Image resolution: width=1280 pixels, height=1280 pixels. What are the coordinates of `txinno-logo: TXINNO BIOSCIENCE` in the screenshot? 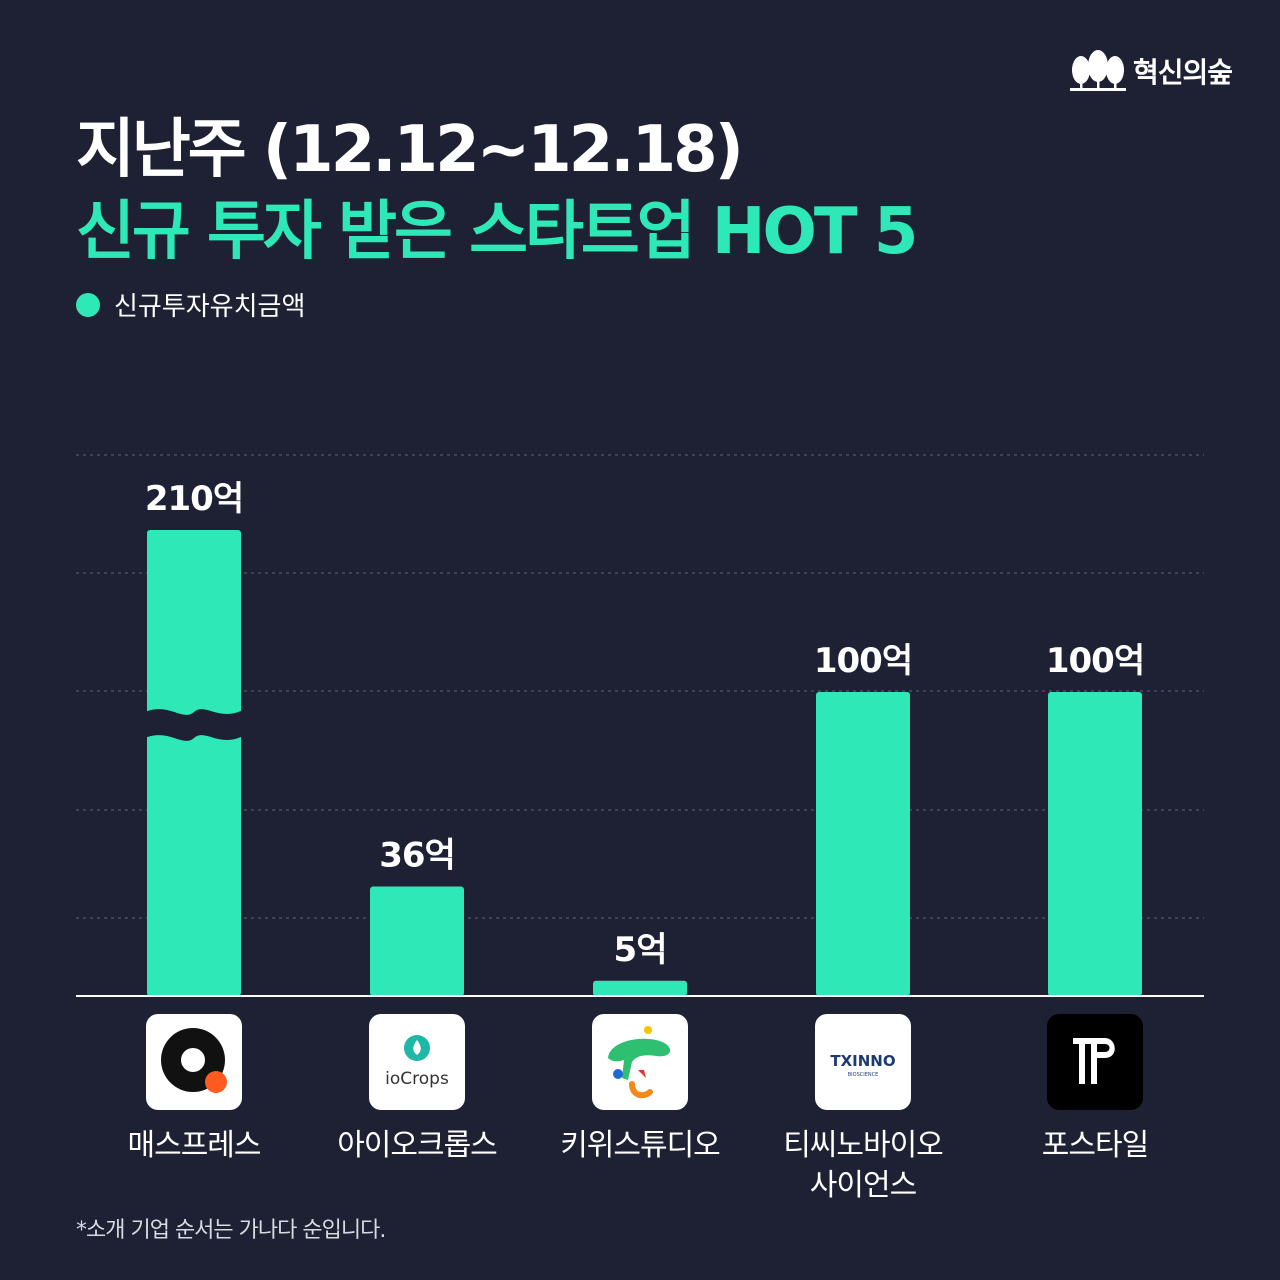 It's located at (863, 1062).